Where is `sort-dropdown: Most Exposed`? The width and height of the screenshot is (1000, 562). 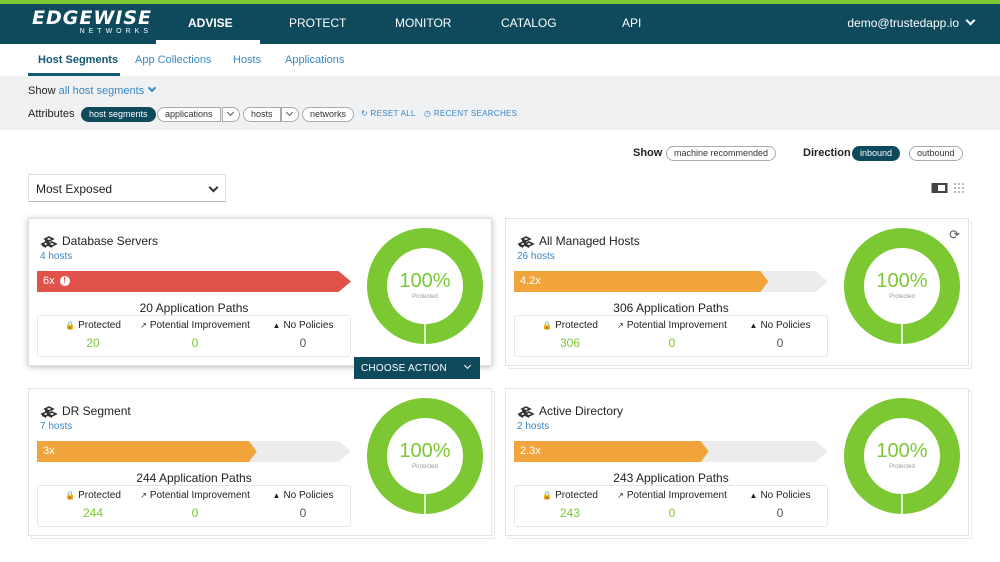
sort-dropdown: Most Exposed is located at coordinates (127, 188).